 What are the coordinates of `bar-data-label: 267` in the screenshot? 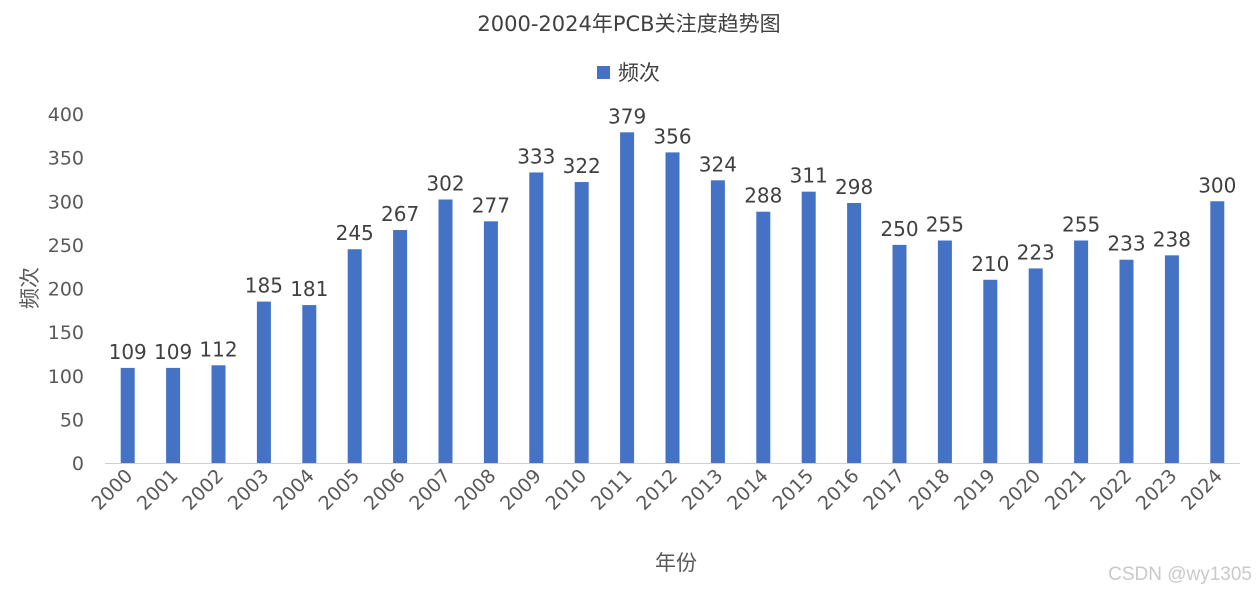 It's located at (400, 214).